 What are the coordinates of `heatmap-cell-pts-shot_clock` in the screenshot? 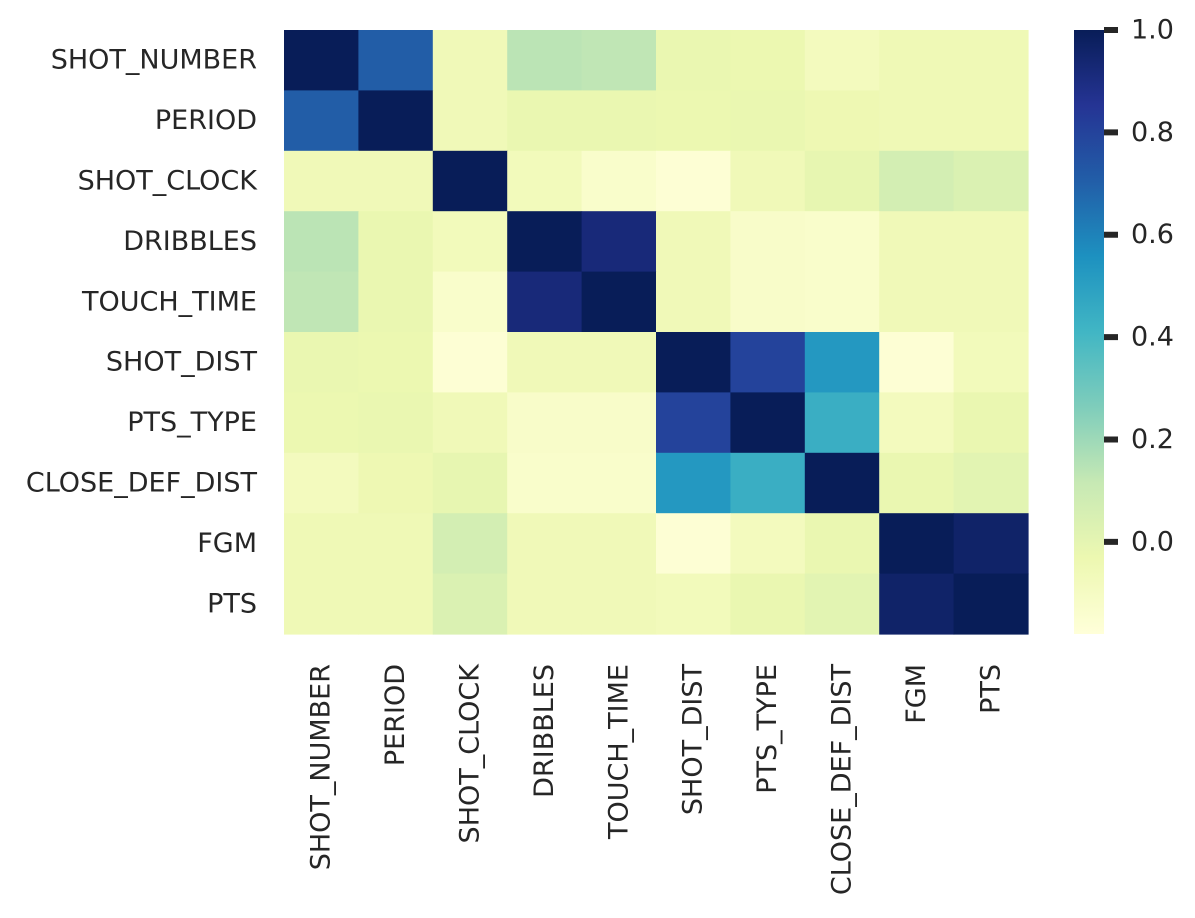 It's located at (470, 604).